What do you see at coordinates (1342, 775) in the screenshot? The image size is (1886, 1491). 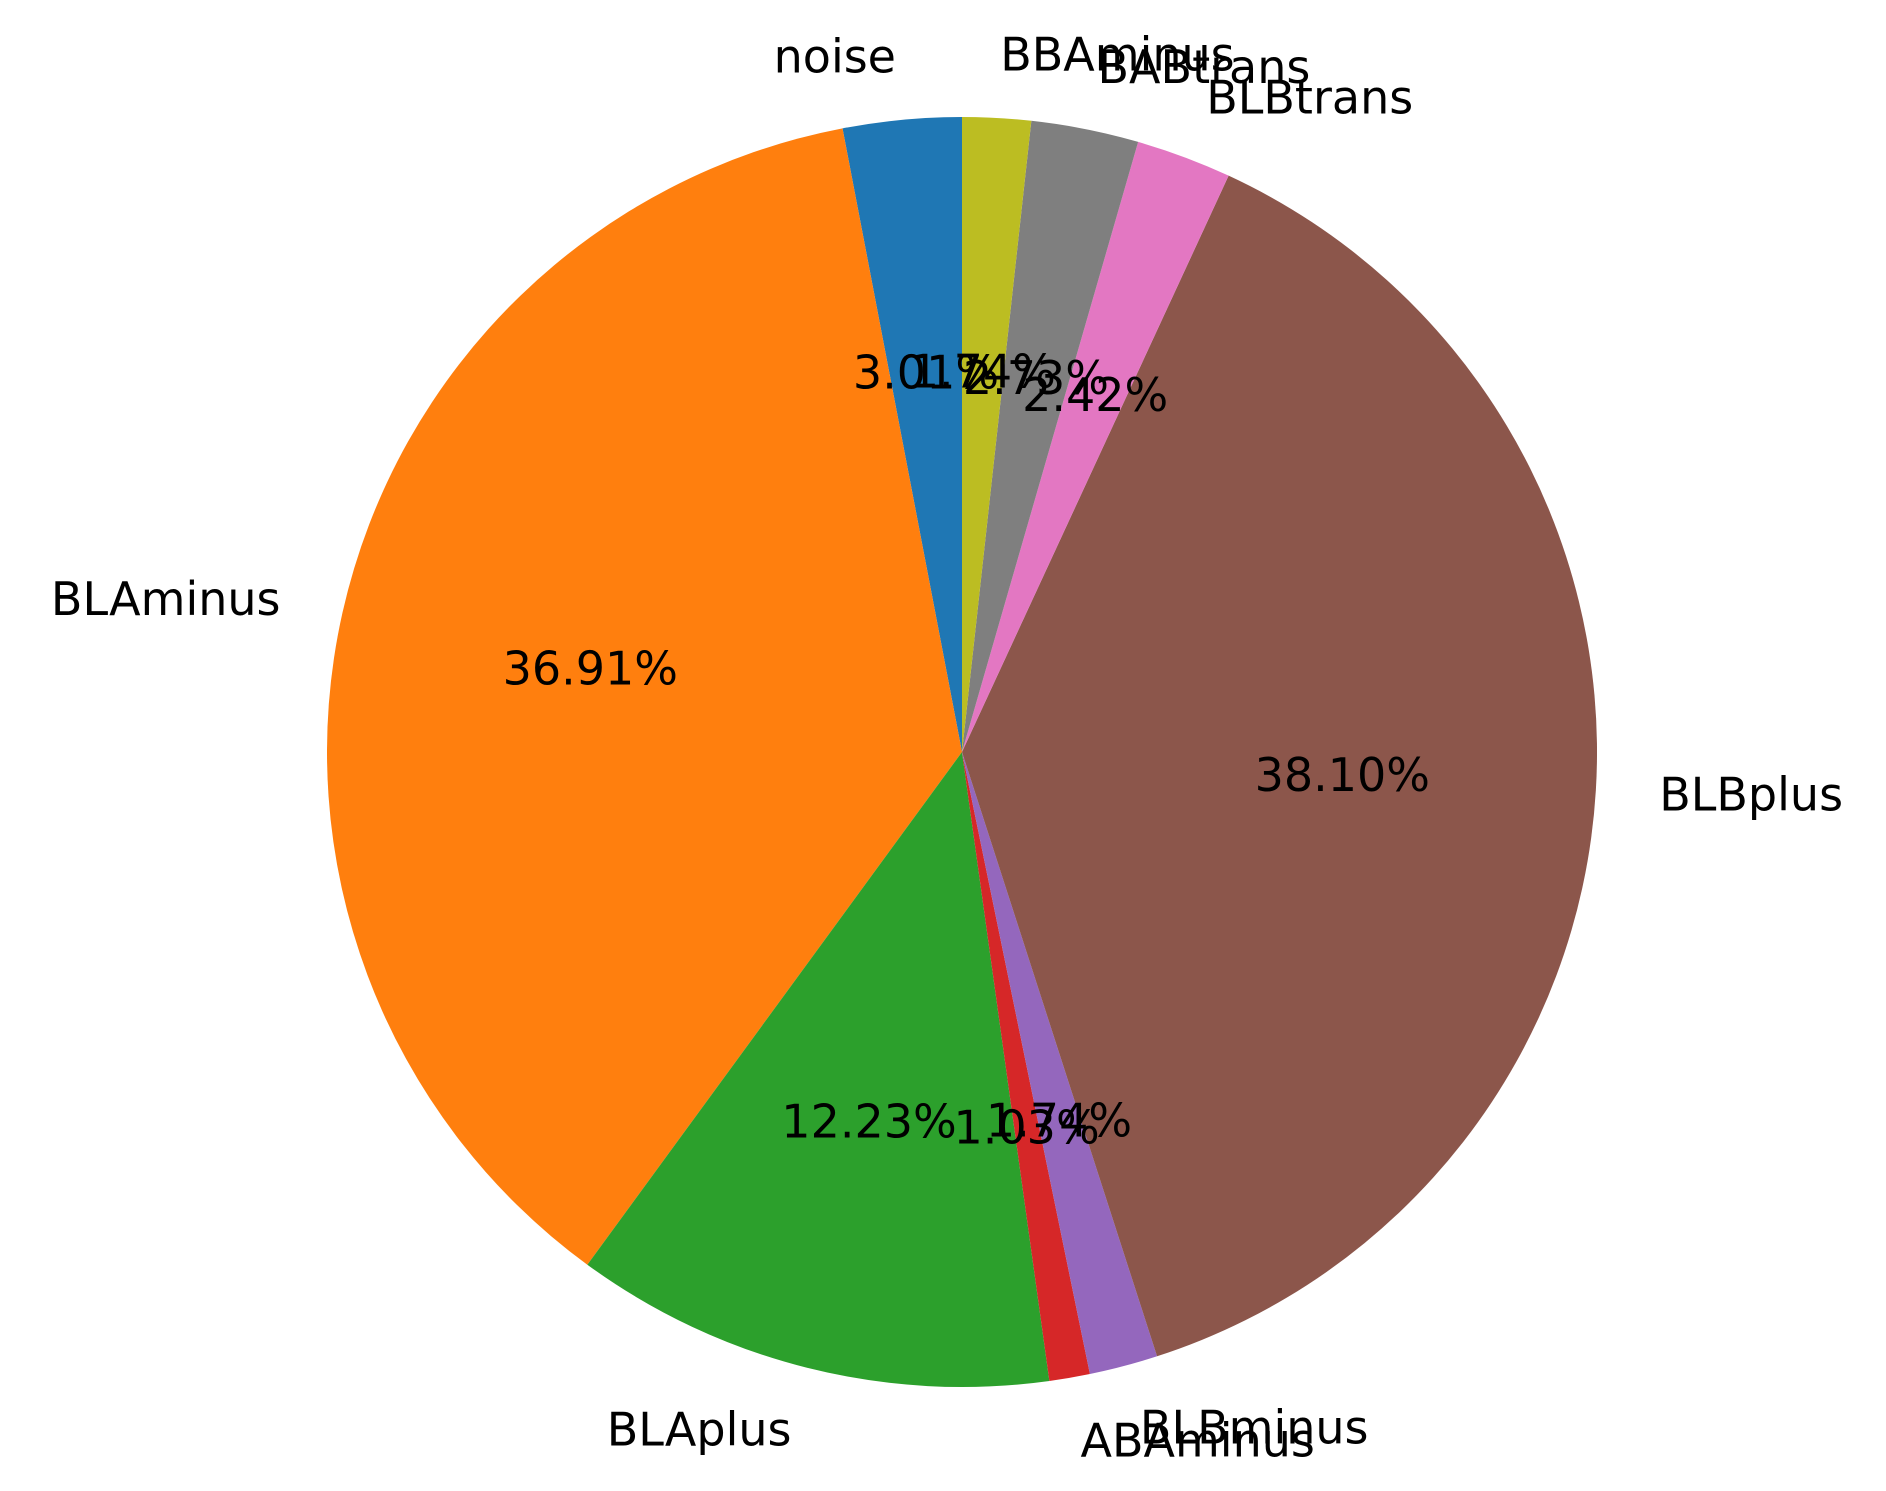 I see `pct-label-blbplus: 38.10%` at bounding box center [1342, 775].